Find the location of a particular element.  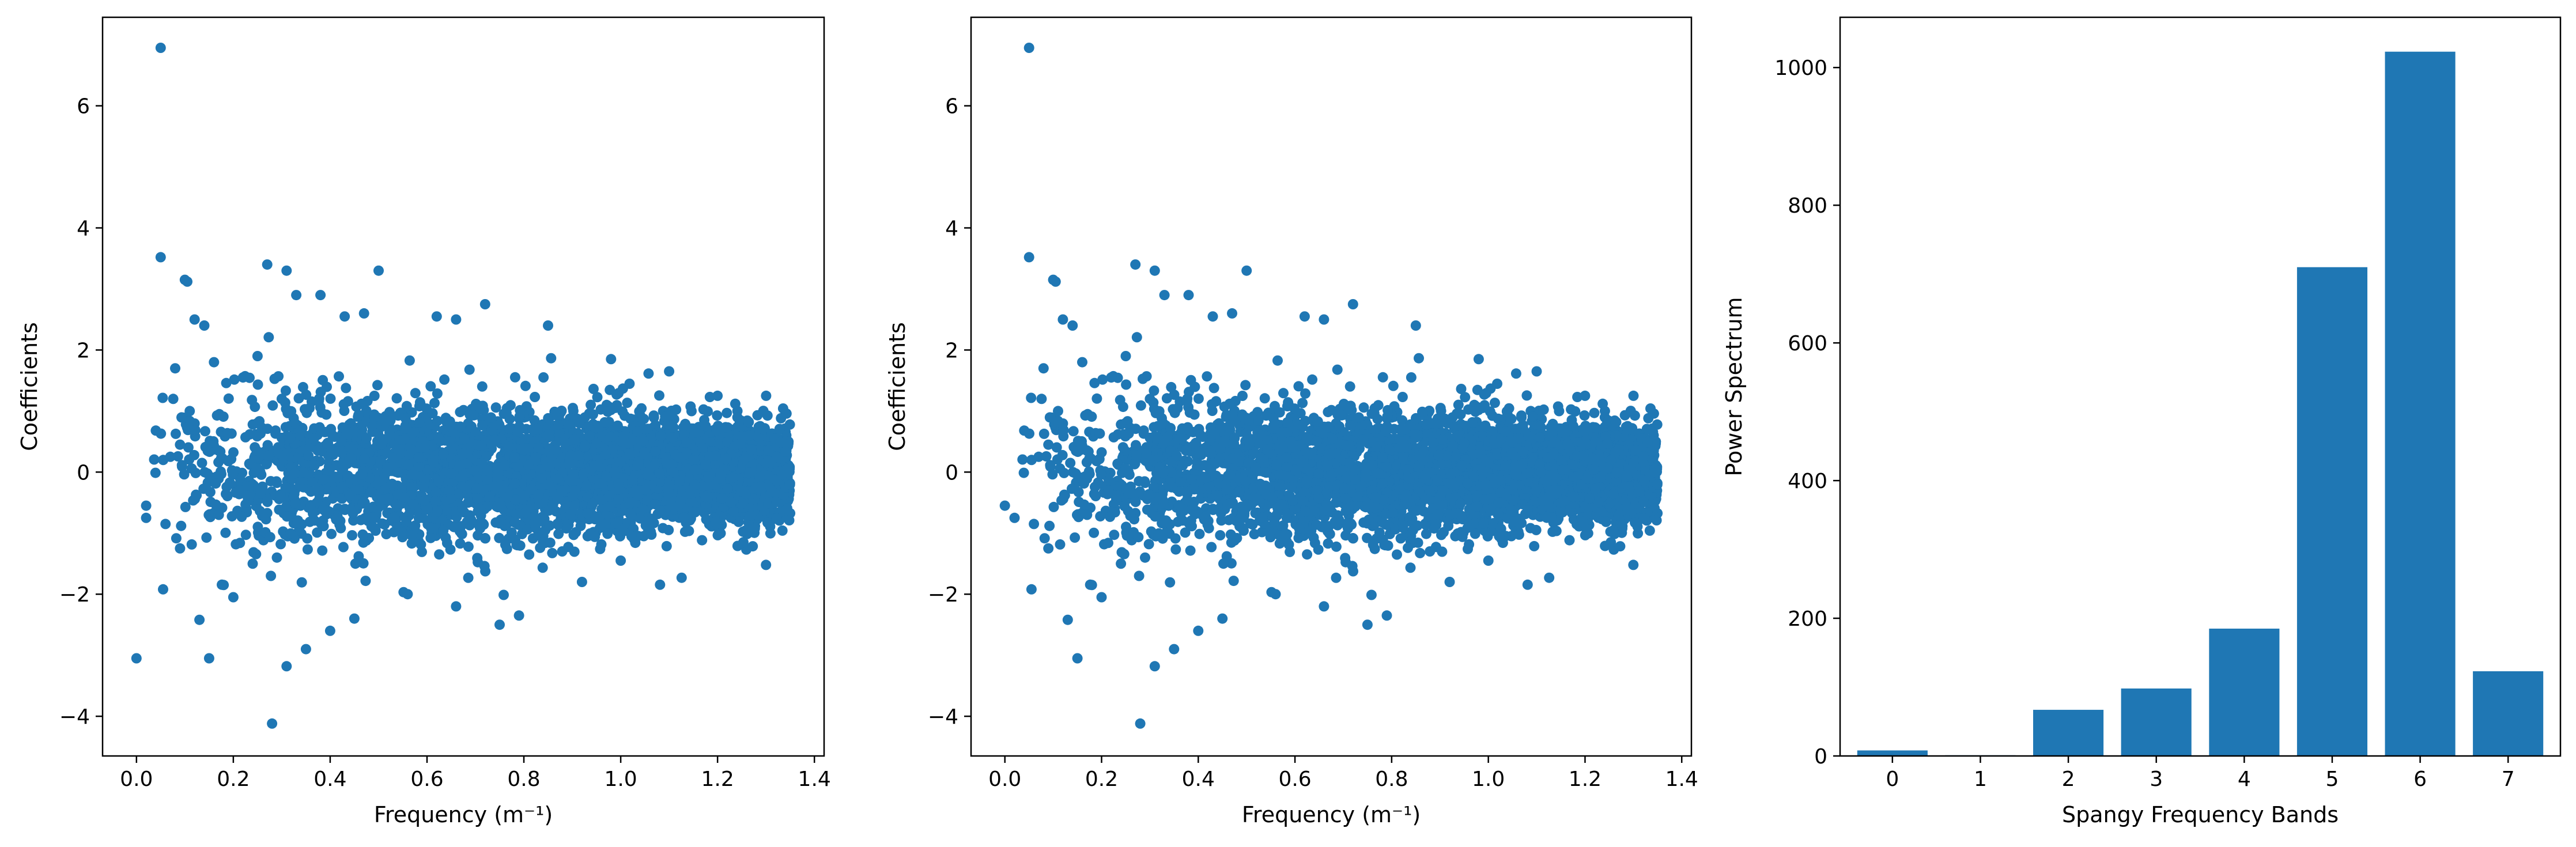

scatter-1-y-tick-label-1: −2 is located at coordinates (75, 595).